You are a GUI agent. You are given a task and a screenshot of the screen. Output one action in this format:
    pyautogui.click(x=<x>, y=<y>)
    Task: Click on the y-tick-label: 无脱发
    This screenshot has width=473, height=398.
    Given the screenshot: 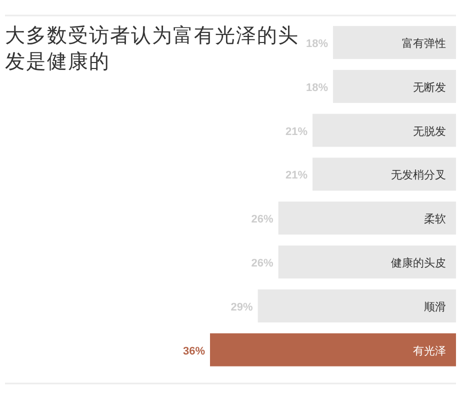 What is the action you would take?
    pyautogui.click(x=429, y=131)
    